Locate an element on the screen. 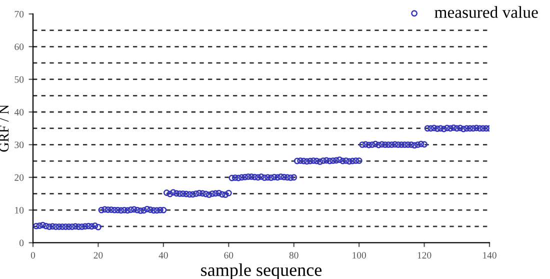 This screenshot has width=550, height=279. legend-label: measured value is located at coordinates (486, 12).